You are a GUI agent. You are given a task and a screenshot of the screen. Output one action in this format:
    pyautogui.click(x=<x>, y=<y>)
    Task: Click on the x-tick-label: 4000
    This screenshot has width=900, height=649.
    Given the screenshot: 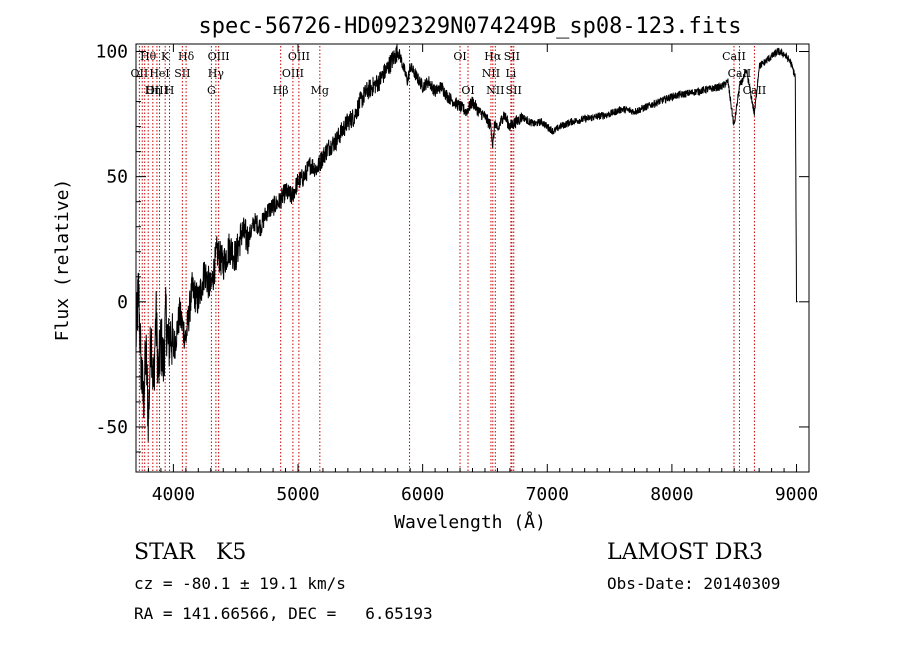 What is the action you would take?
    pyautogui.click(x=173, y=494)
    